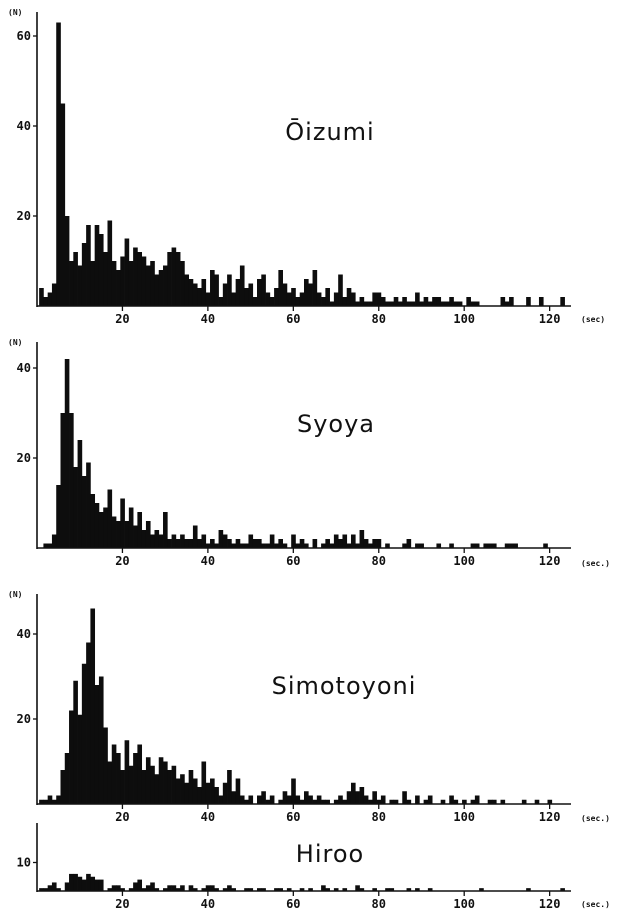 This screenshot has height=913, width=629. What do you see at coordinates (595, 818) in the screenshot?
I see `x-axis-unit: (sec.)` at bounding box center [595, 818].